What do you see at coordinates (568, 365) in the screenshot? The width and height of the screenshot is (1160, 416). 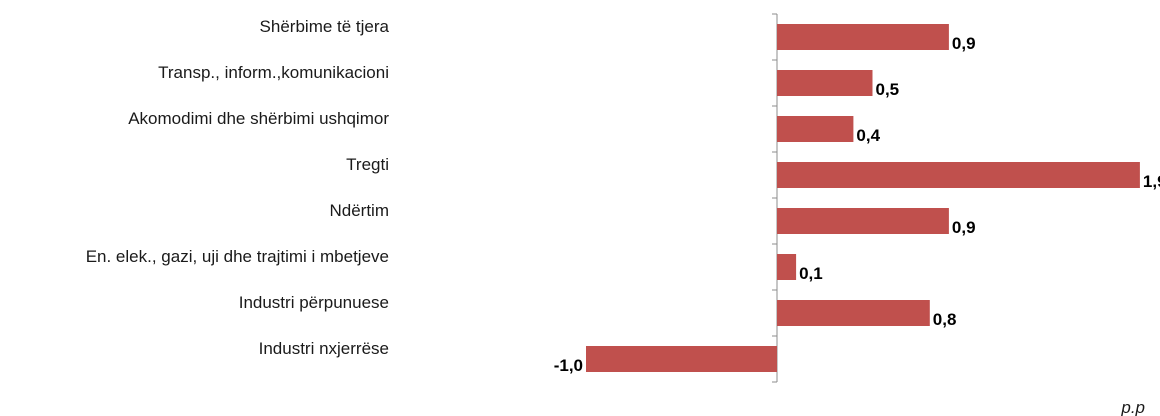 I see `value-label: -1,0` at bounding box center [568, 365].